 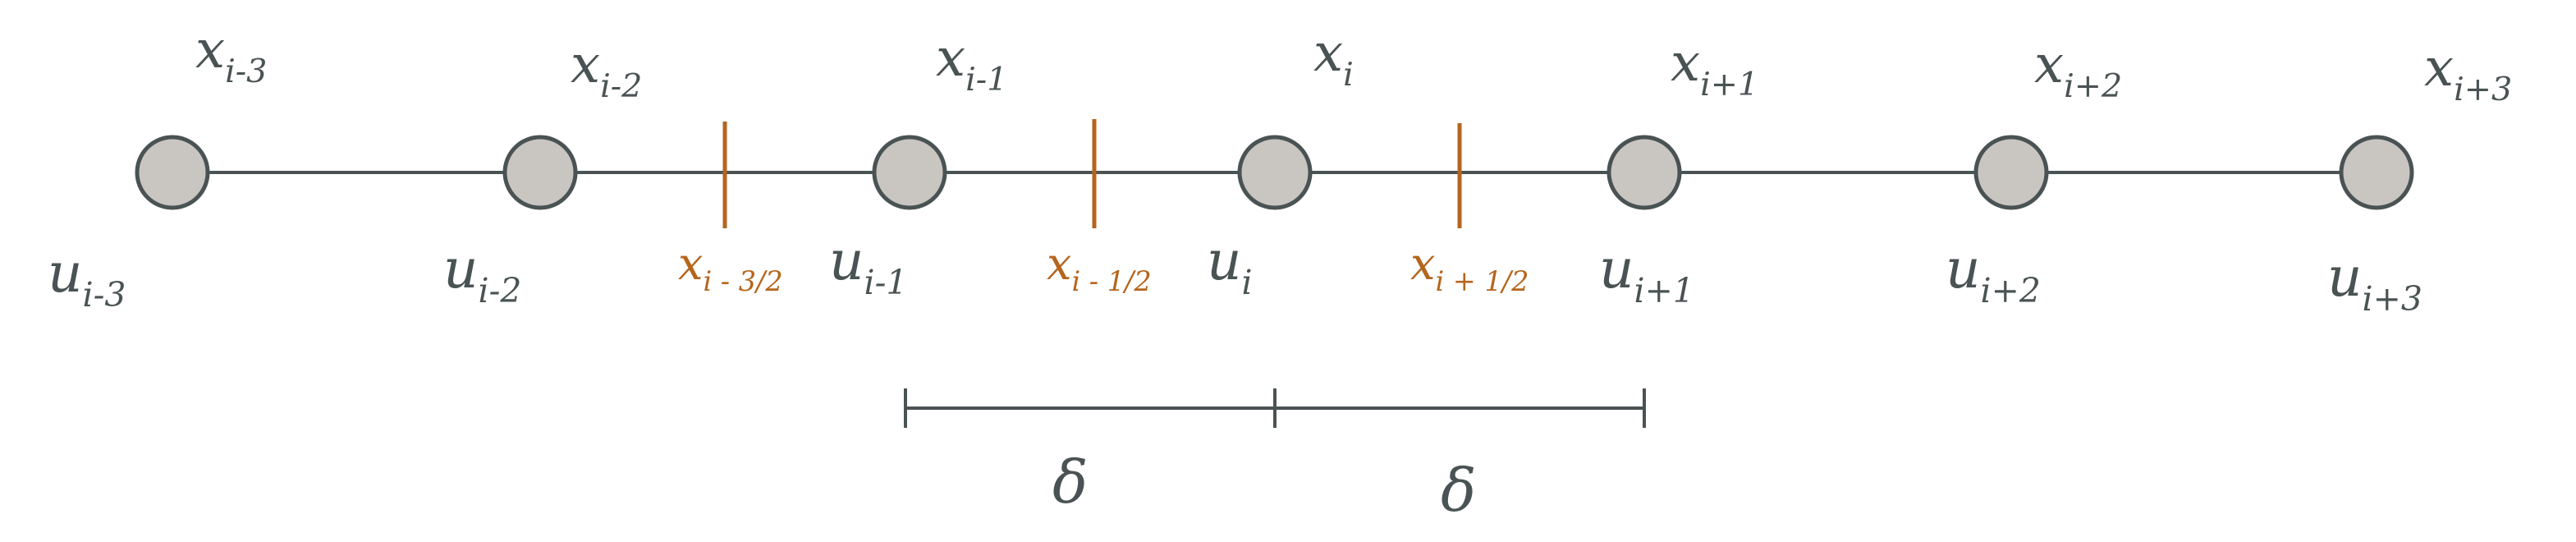 What do you see at coordinates (868, 265) in the screenshot?
I see `node-u-label: ui-1` at bounding box center [868, 265].